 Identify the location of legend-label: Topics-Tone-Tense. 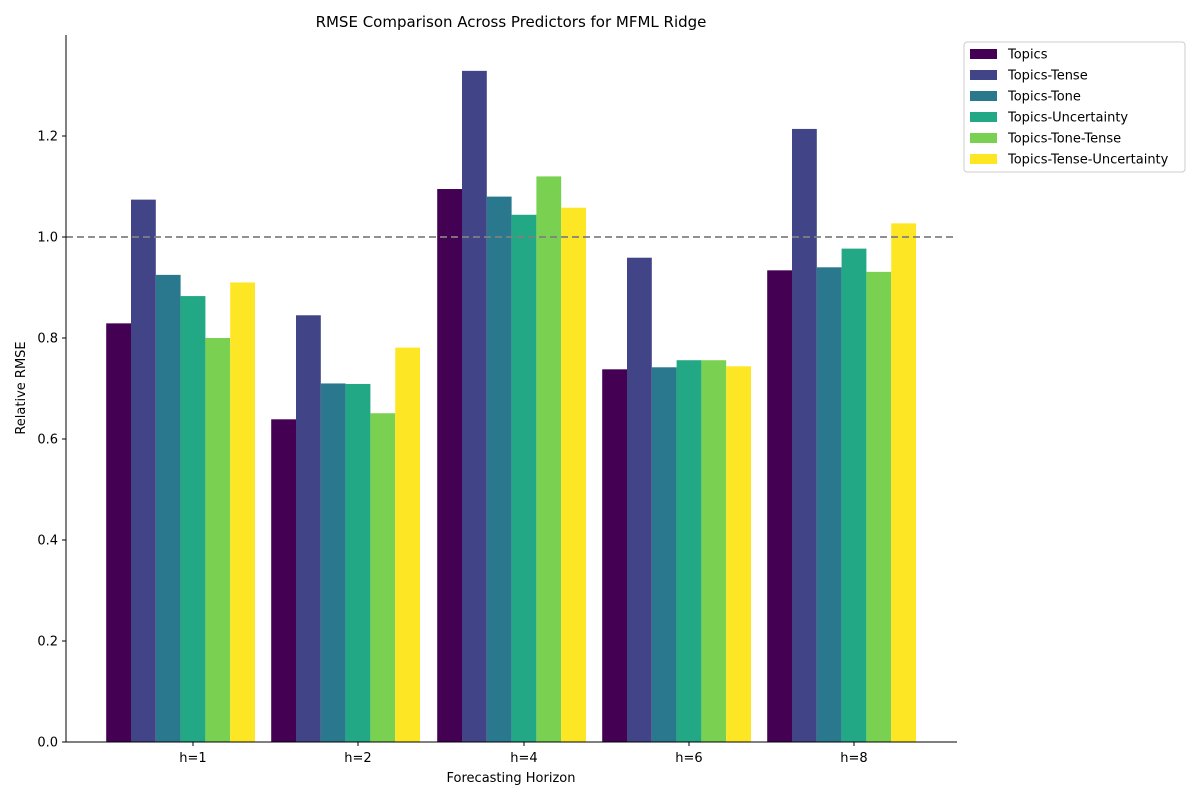
(1064, 139).